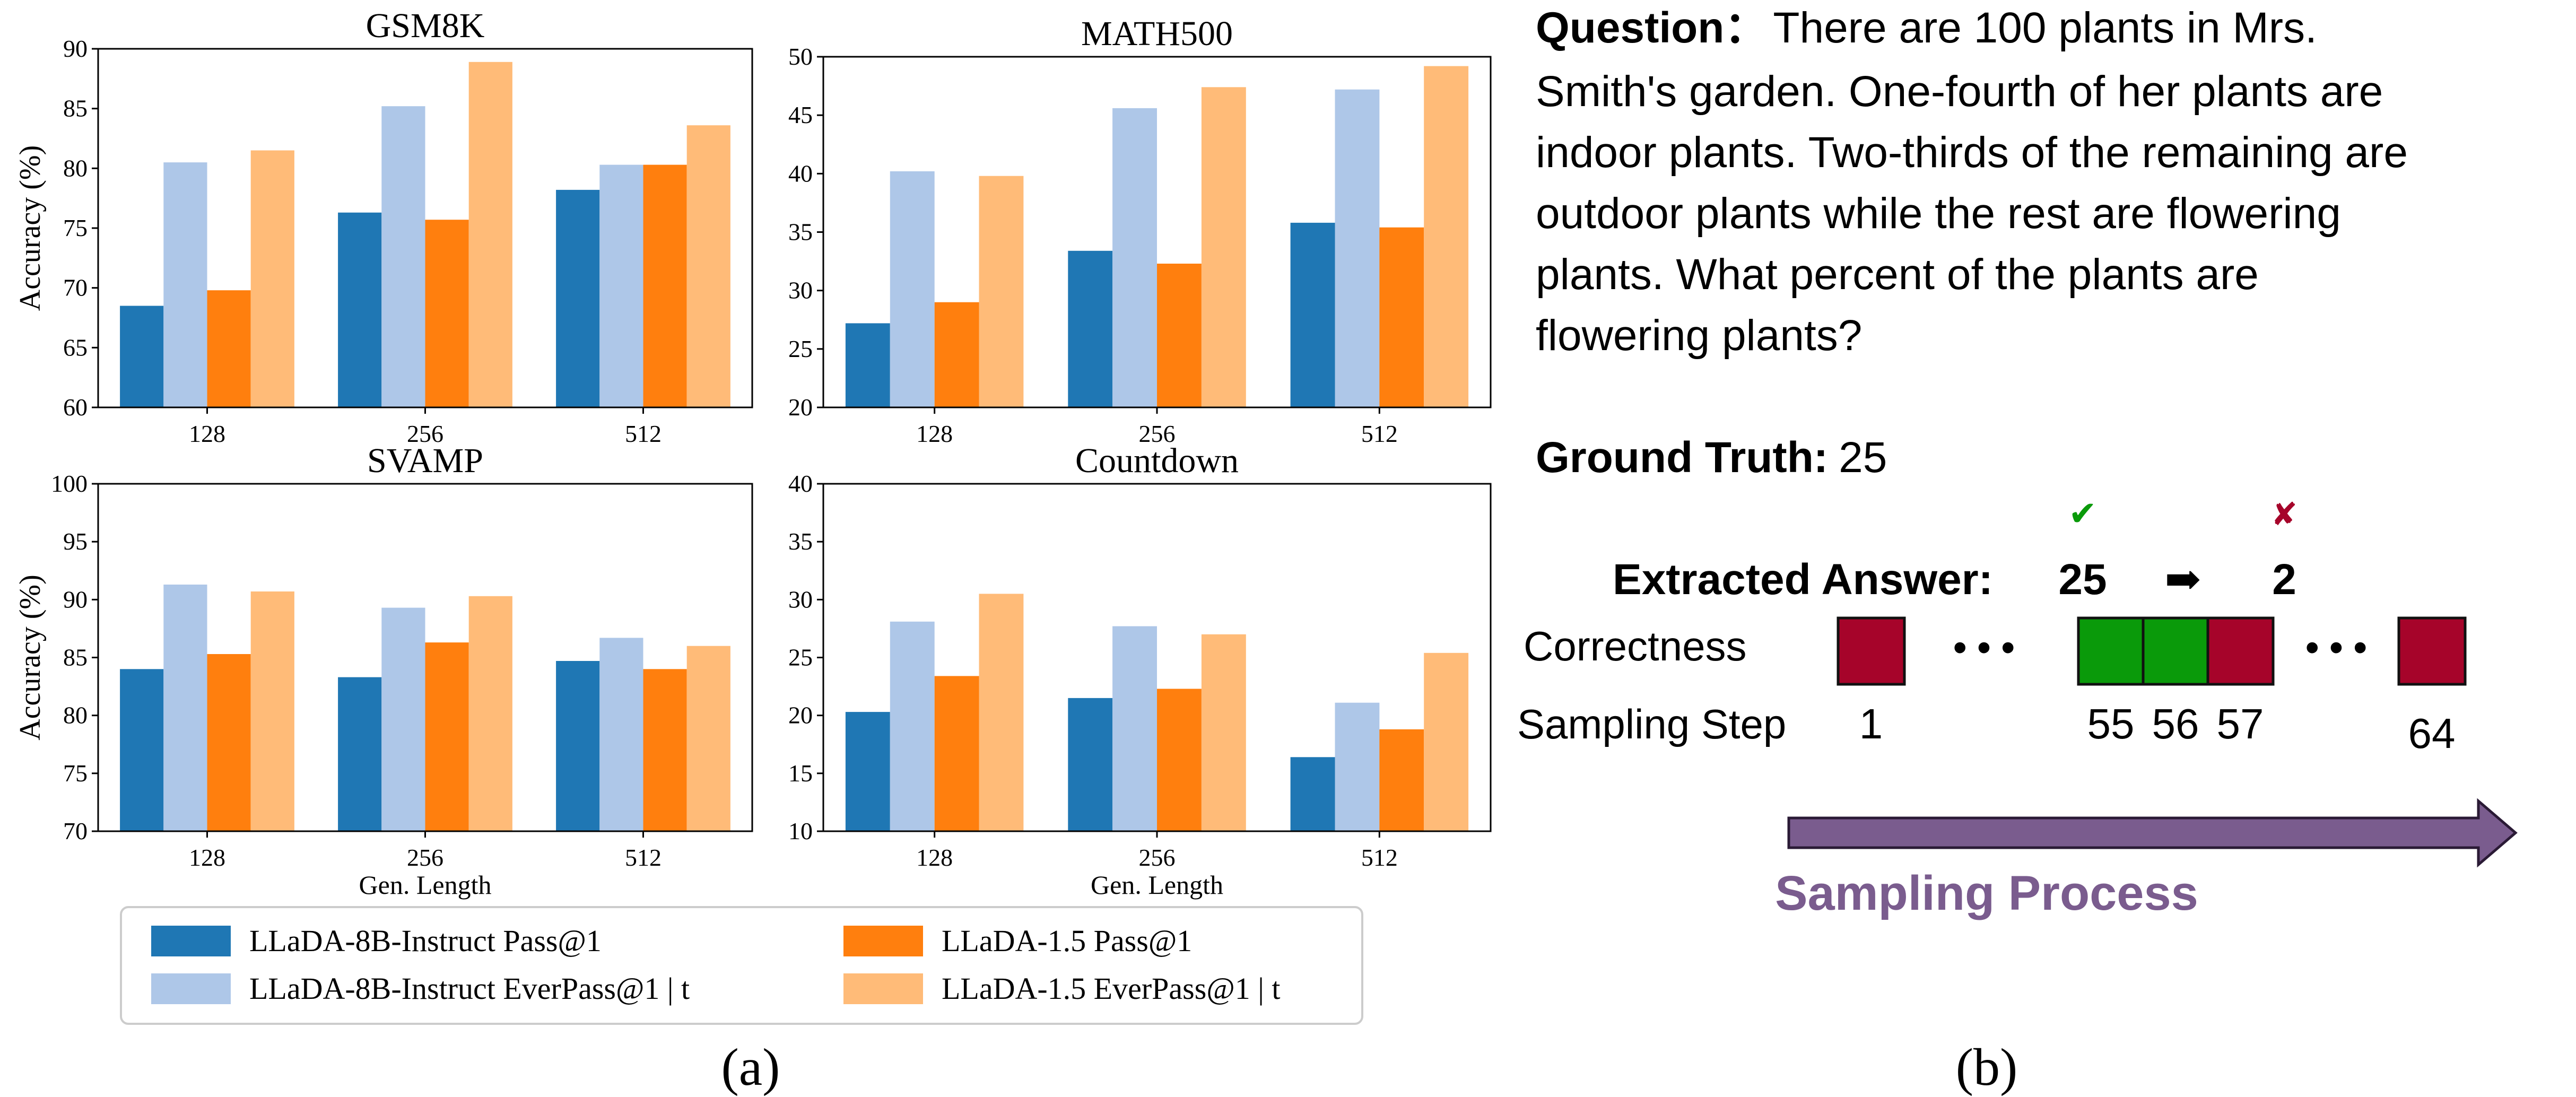 The image size is (2576, 1097). I want to click on chart-gsm8k: 128 256 512 60 65 70 75 80 85 90 GSM8K Accuracy (%), so click(384, 227).